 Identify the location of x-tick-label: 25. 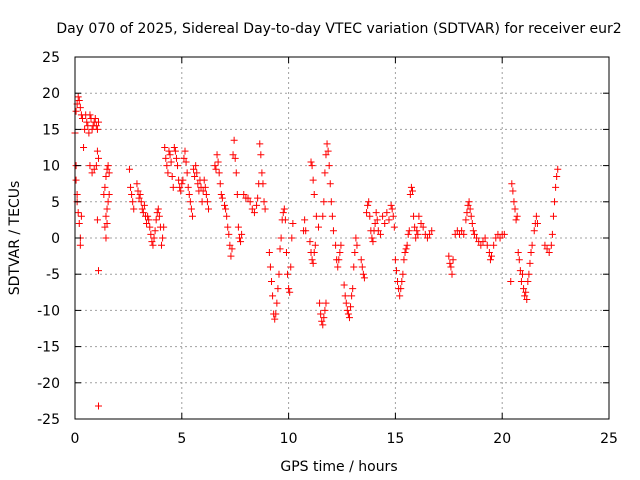
(609, 439).